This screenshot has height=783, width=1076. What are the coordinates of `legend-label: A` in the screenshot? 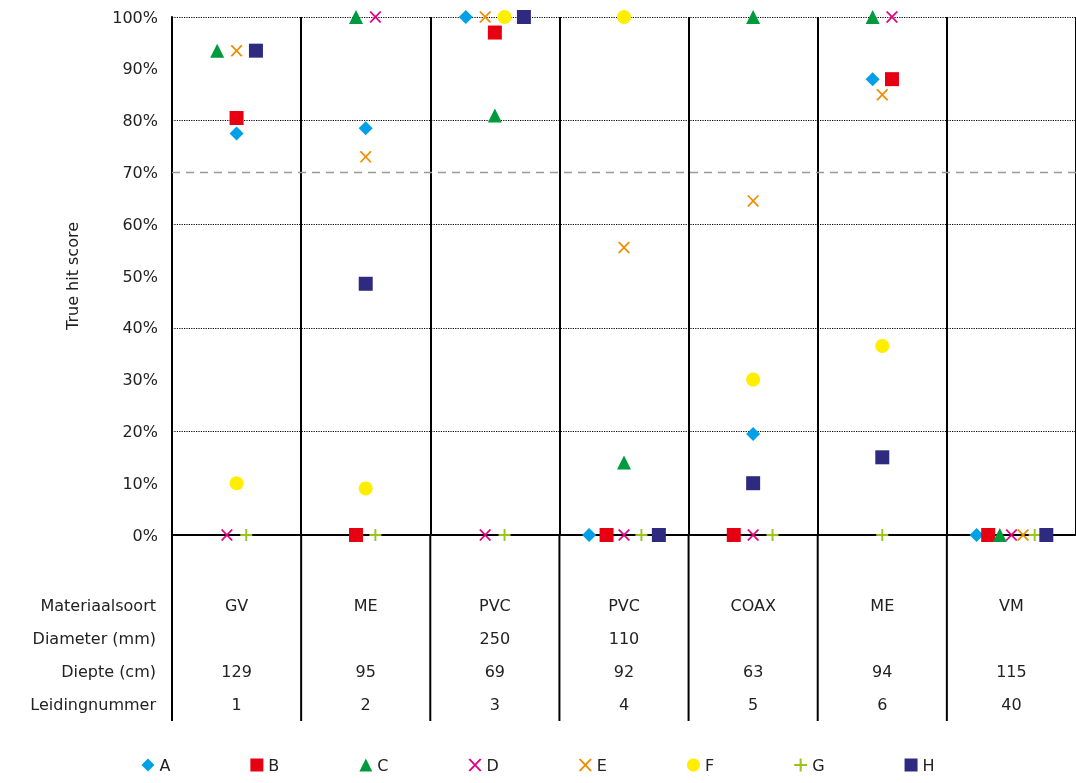 It's located at (165, 765).